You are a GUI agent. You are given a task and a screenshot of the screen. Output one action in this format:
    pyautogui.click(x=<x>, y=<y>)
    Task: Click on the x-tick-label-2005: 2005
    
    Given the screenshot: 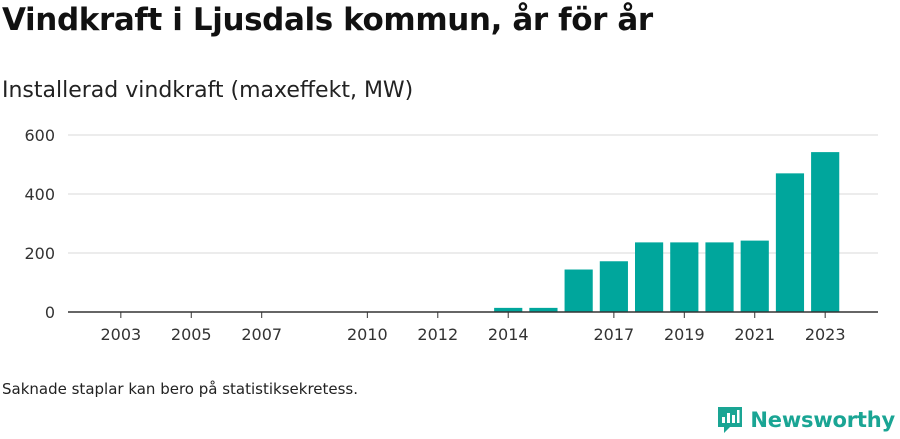 What is the action you would take?
    pyautogui.click(x=191, y=334)
    